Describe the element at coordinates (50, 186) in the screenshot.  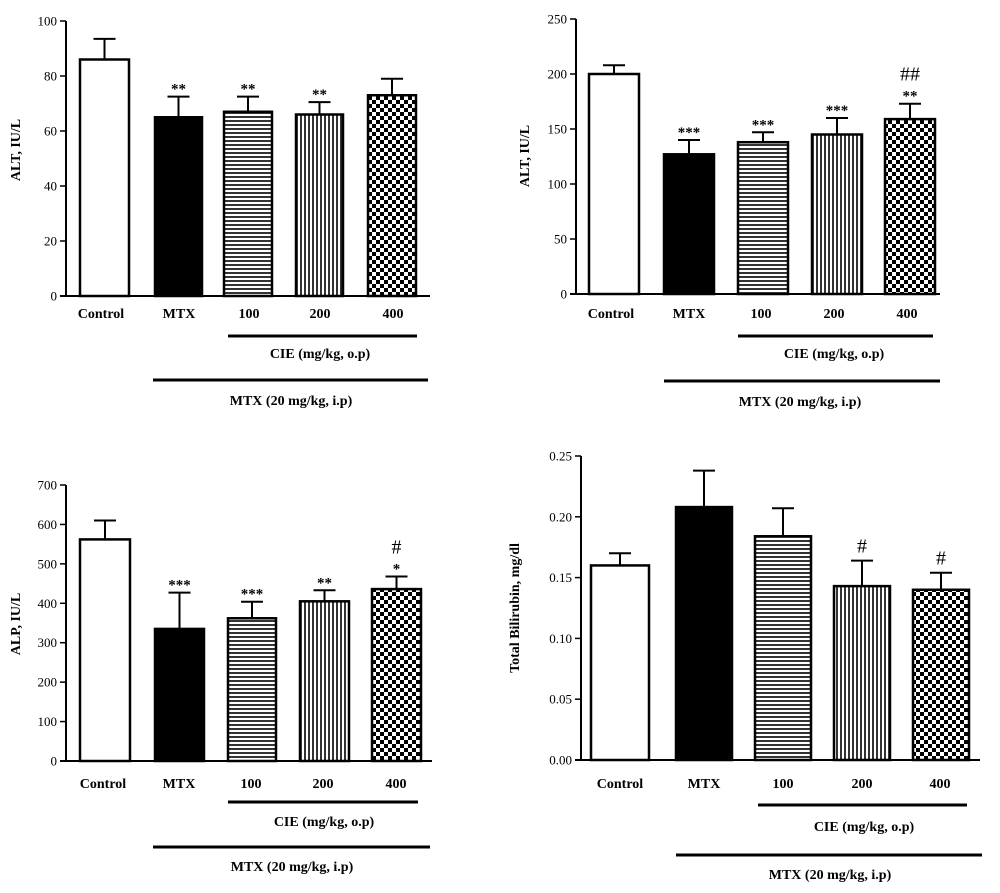
I see `y-tick-label: 40` at that location.